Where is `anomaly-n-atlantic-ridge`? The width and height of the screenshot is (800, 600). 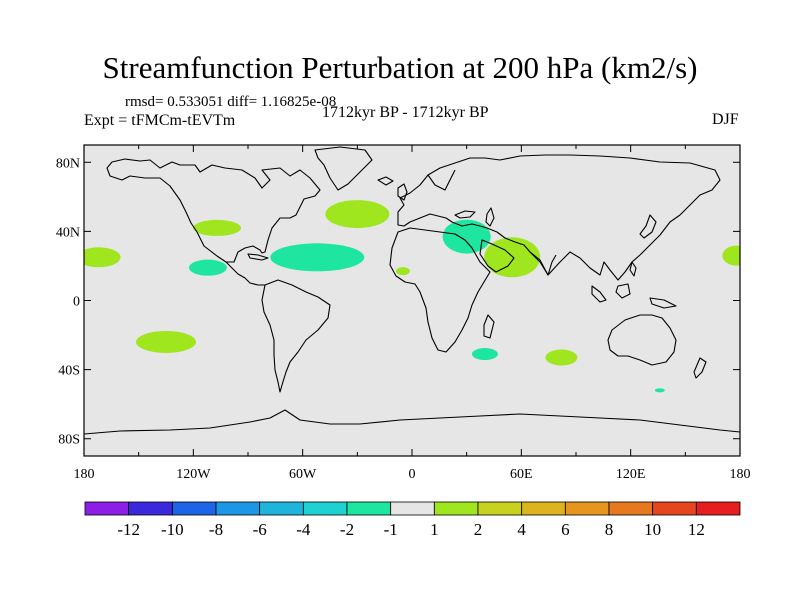 anomaly-n-atlantic-ridge is located at coordinates (357, 214).